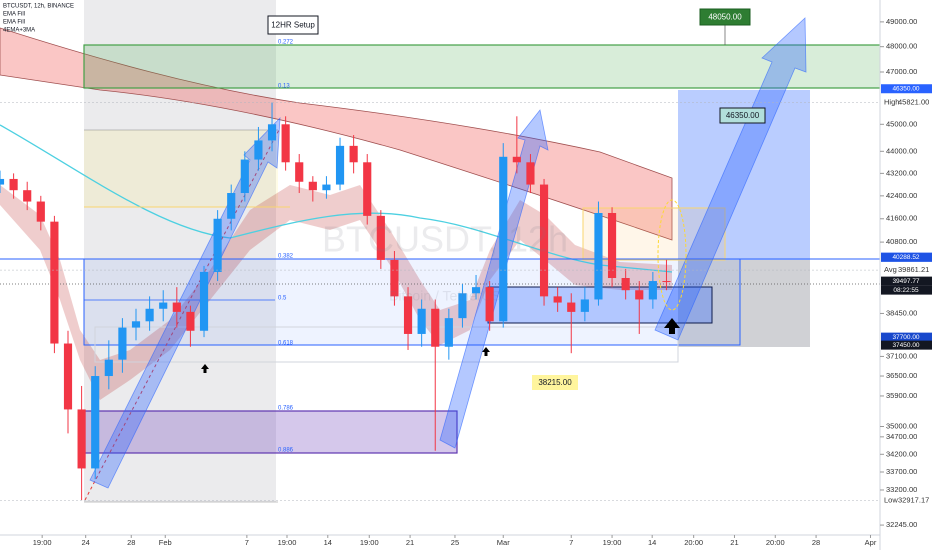  Describe the element at coordinates (901, 172) in the screenshot. I see `y-tick-label: 43200.00` at that location.